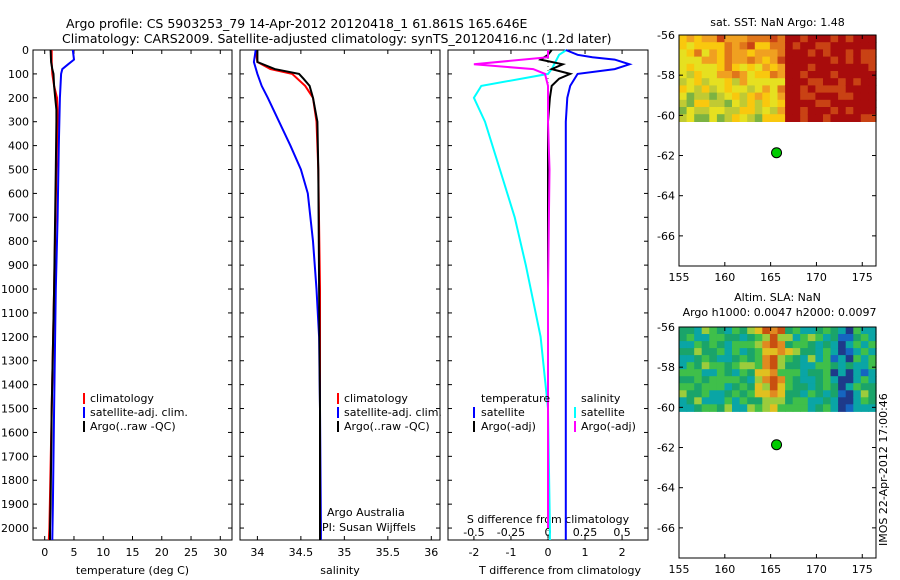 This screenshot has height=580, width=900. I want to click on temperature-x-axis-label: temperature (deg C), so click(132, 570).